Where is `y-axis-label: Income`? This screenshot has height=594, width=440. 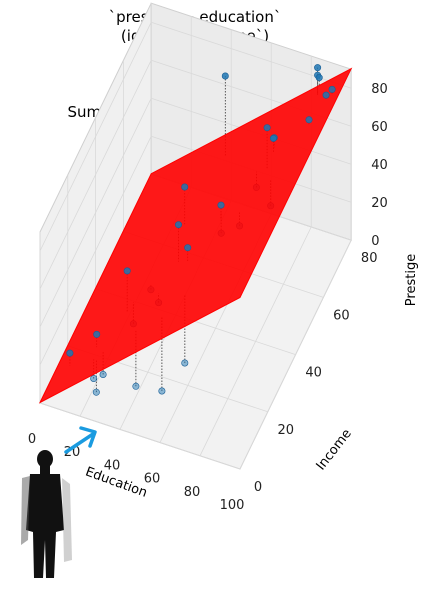
y-axis-label: Income is located at coordinates (334, 449).